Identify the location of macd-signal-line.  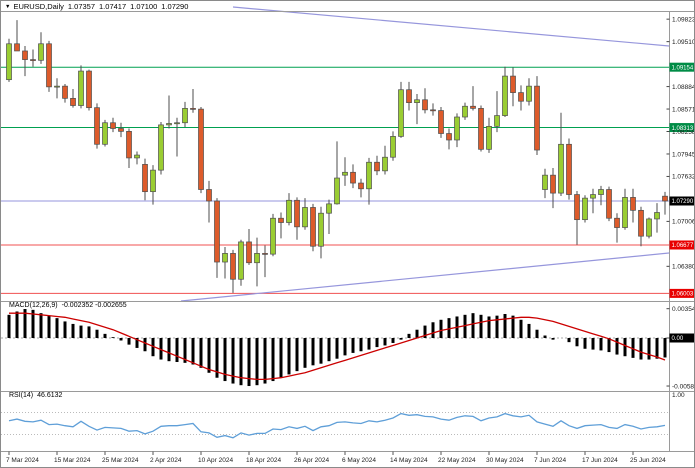
(337, 346).